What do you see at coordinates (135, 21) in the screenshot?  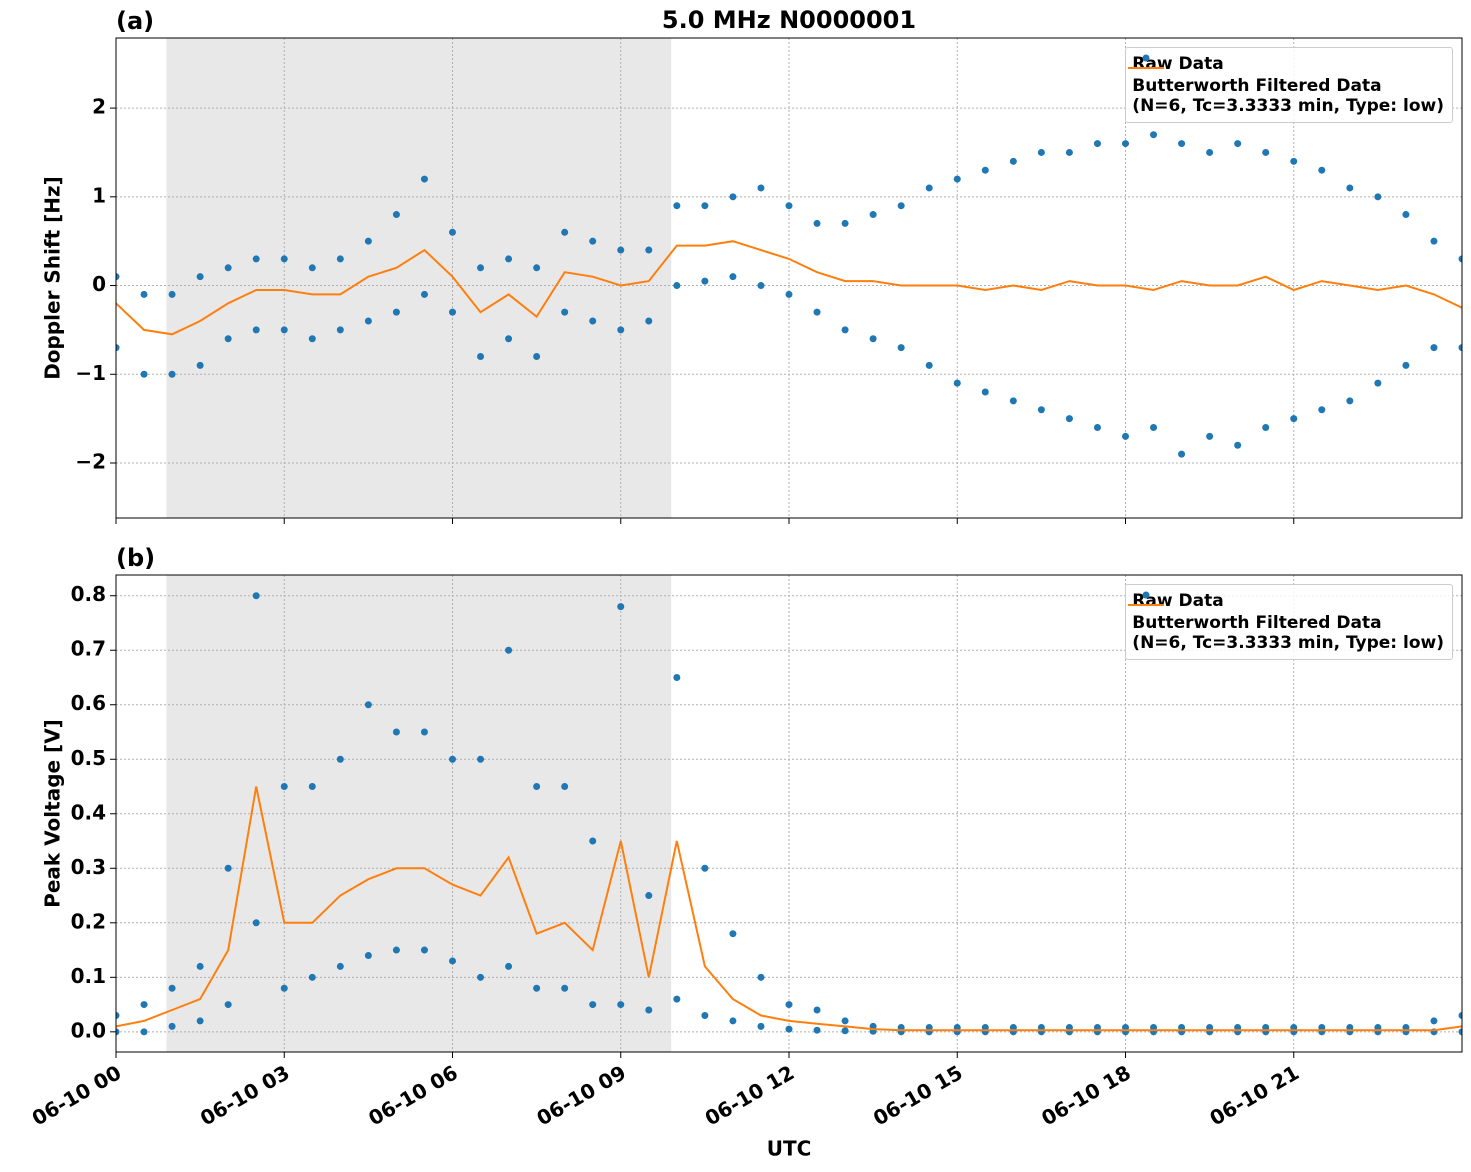 I see `panel-label: (a)` at bounding box center [135, 21].